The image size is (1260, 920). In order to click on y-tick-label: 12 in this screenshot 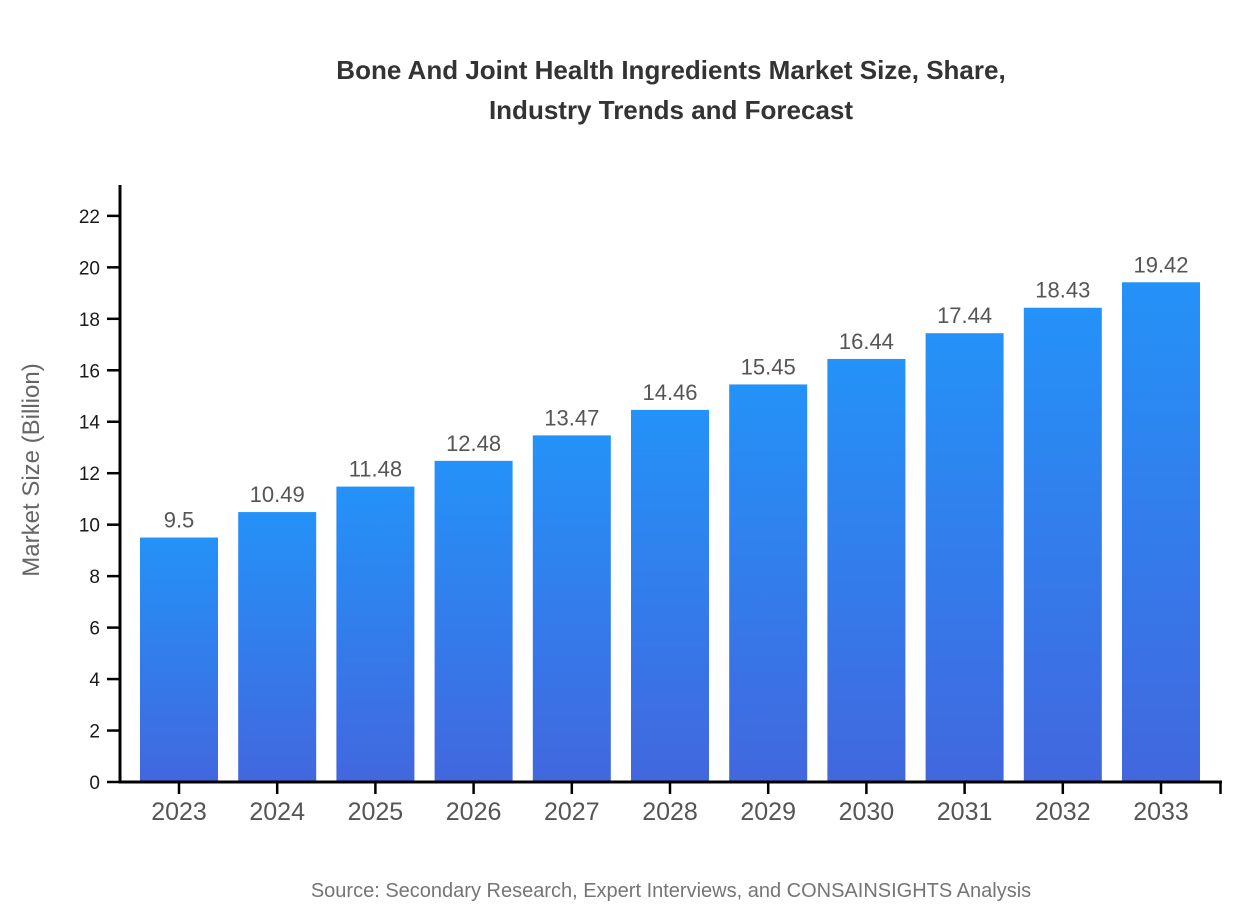, I will do `click(89, 474)`.